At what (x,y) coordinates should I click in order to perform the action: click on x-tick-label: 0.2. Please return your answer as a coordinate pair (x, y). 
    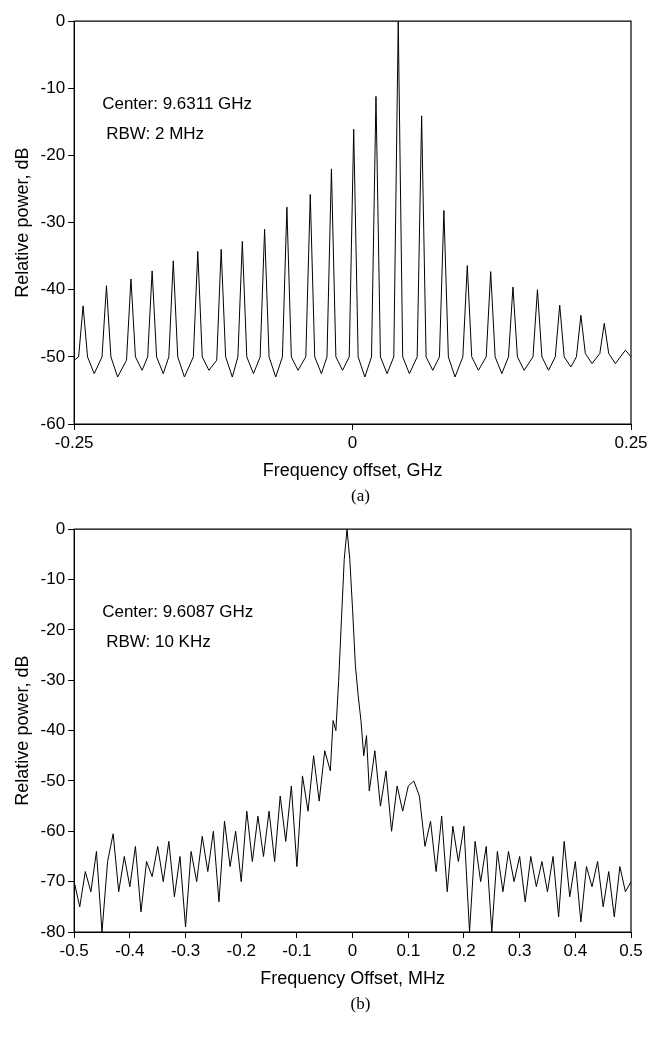
    Looking at the image, I should click on (464, 950).